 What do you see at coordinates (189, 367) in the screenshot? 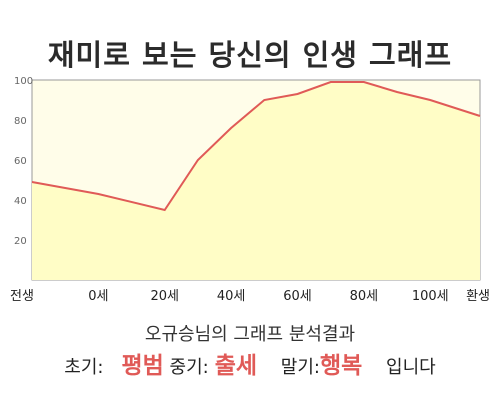
I see `mid-label: 중기:` at bounding box center [189, 367].